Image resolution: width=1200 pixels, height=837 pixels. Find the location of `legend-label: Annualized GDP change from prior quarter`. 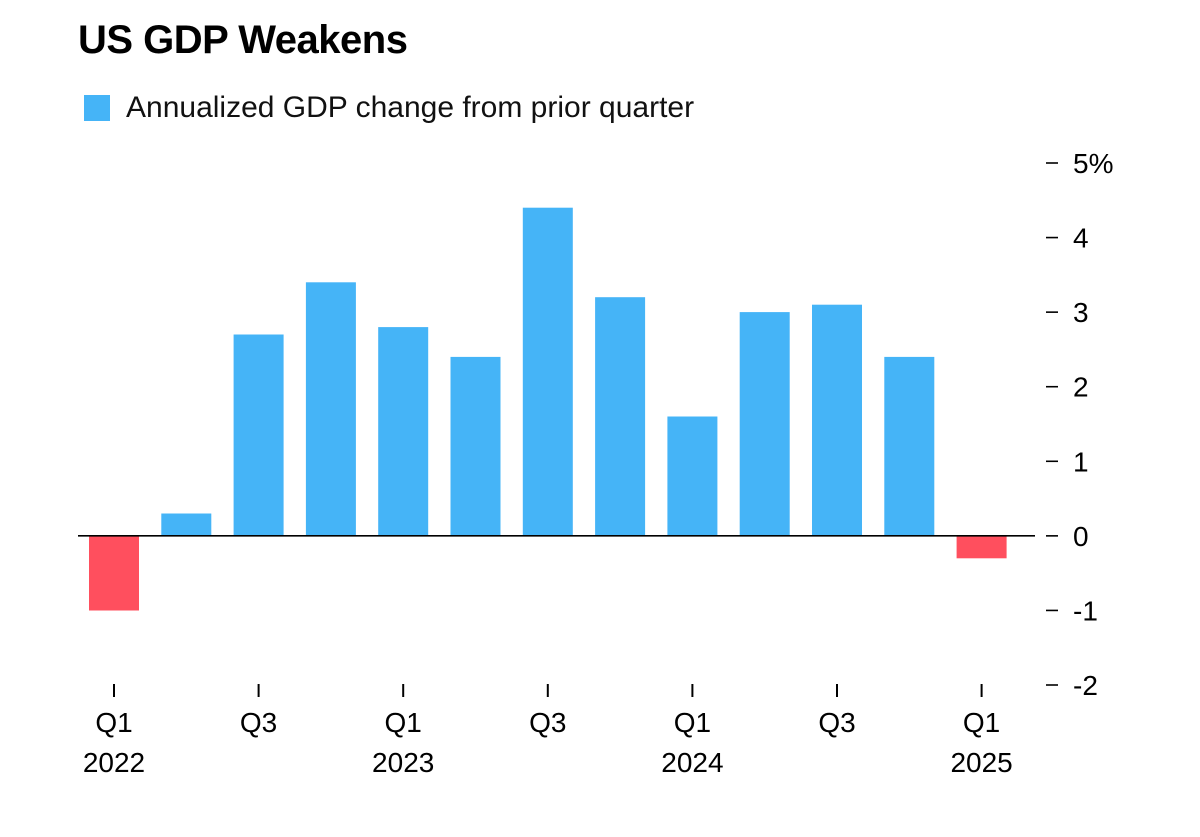

legend-label: Annualized GDP change from prior quarter is located at coordinates (410, 107).